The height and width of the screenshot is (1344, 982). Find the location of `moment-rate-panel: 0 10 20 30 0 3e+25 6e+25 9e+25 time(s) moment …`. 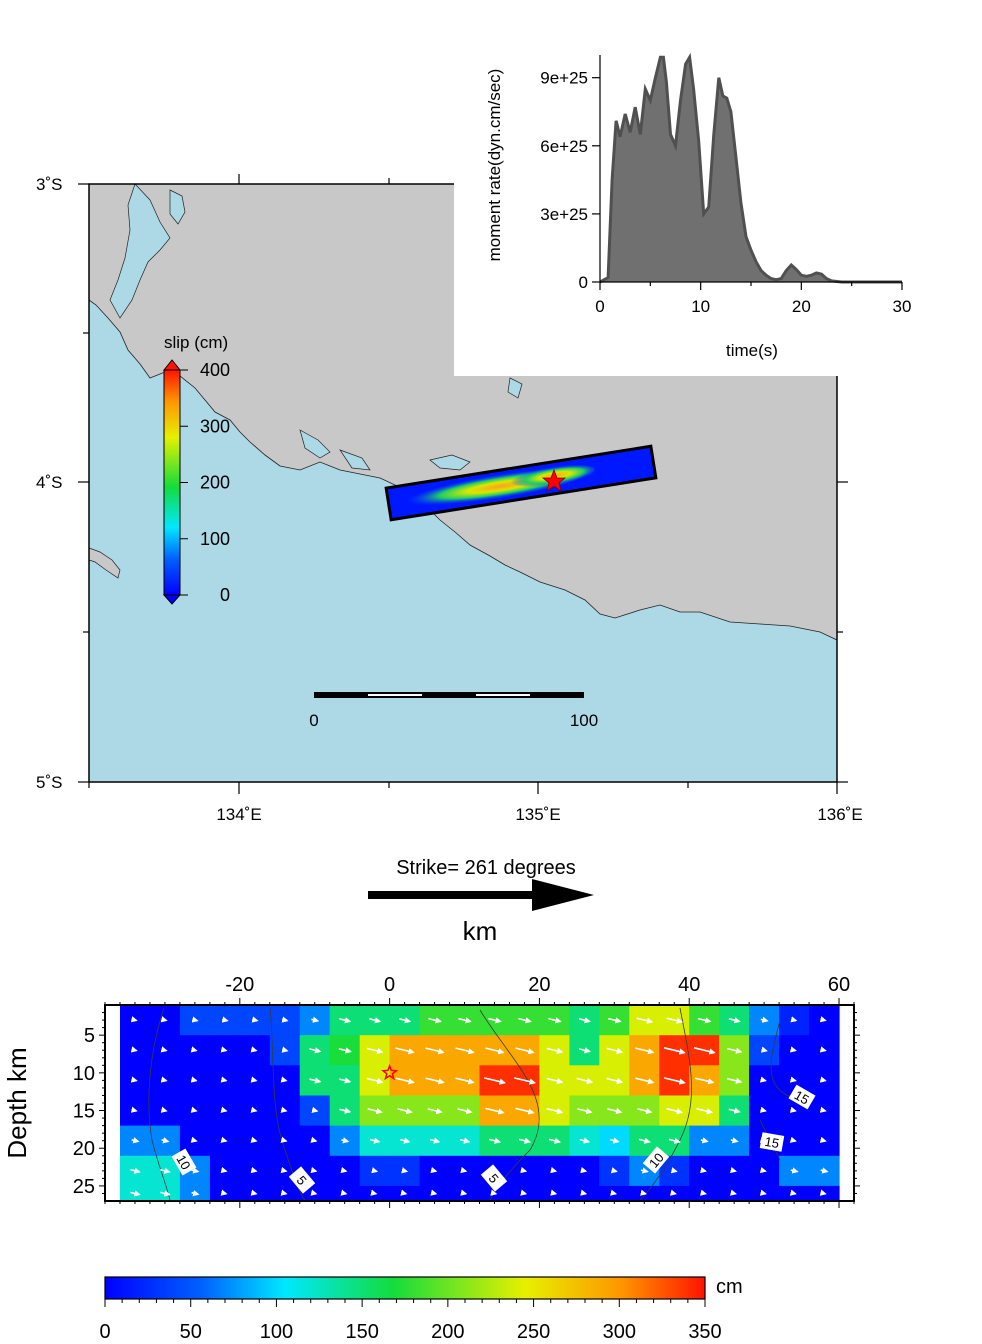

moment-rate-panel: 0 10 20 30 0 3e+25 6e+25 9e+25 time(s) moment … is located at coordinates (682, 208).